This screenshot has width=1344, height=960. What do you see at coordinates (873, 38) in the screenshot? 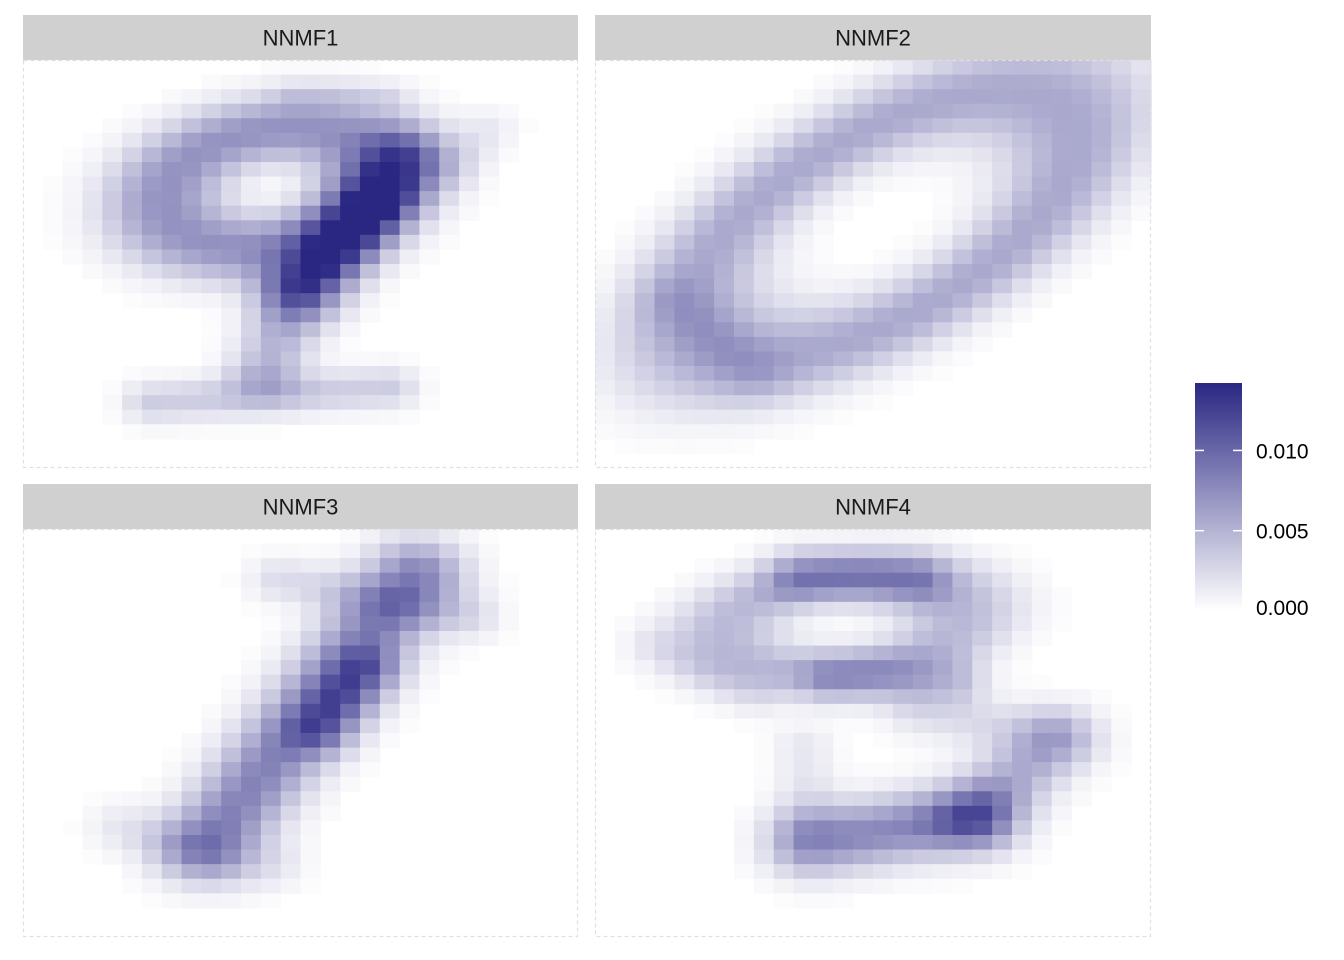
I see `facet-title: NNMF2` at bounding box center [873, 38].